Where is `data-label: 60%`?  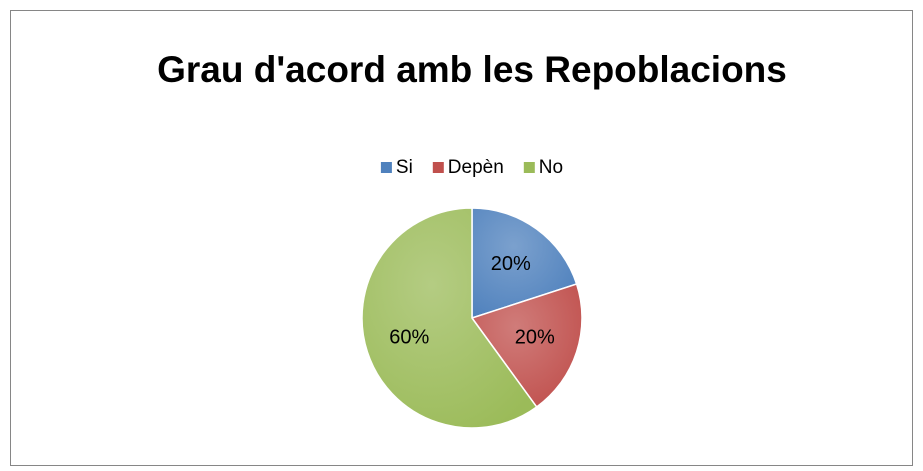
data-label: 60% is located at coordinates (409, 338).